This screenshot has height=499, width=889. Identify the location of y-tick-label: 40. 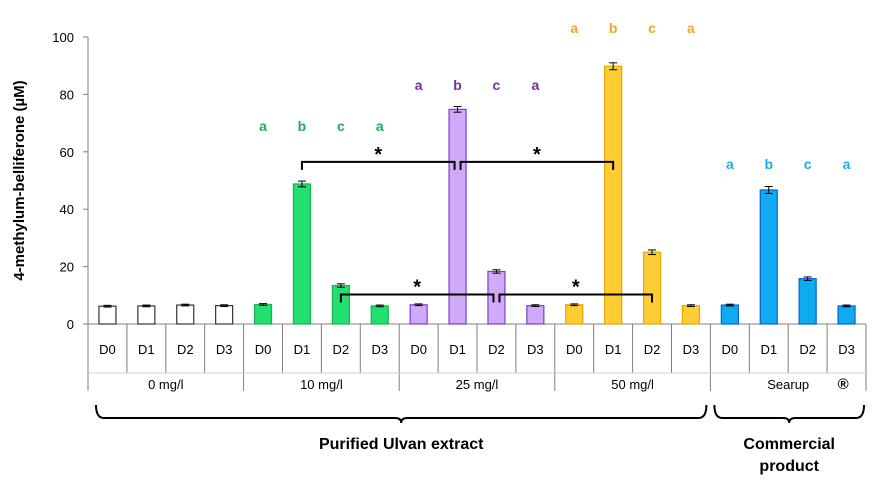
(67, 209).